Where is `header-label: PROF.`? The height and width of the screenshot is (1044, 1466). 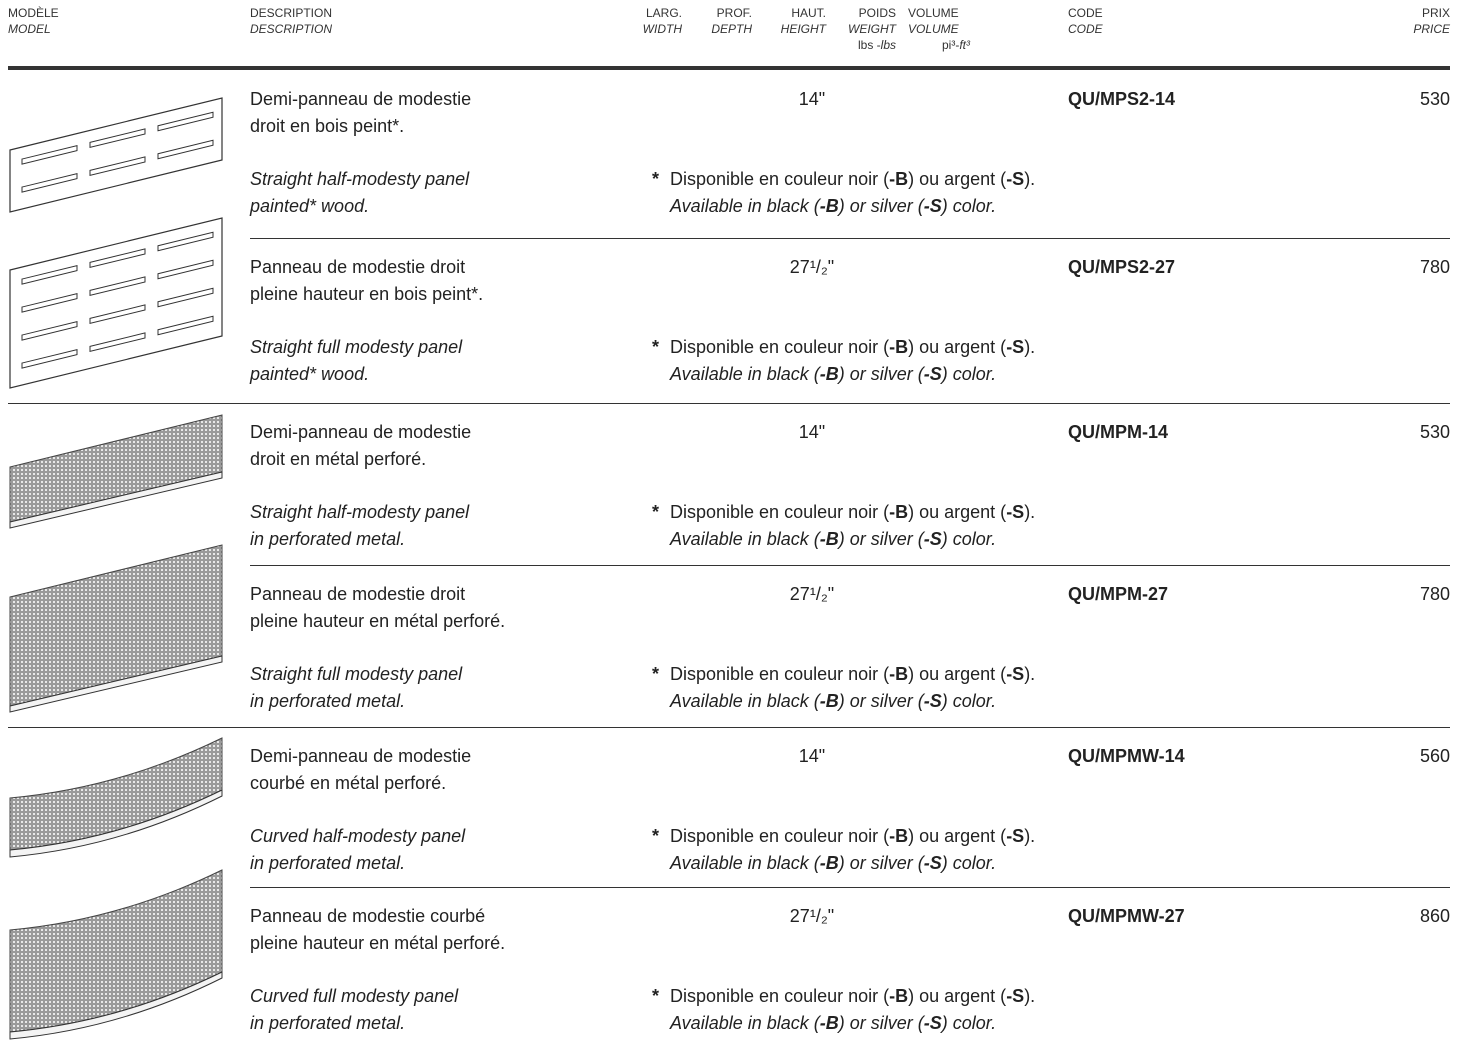
header-label: PROF. is located at coordinates (734, 13).